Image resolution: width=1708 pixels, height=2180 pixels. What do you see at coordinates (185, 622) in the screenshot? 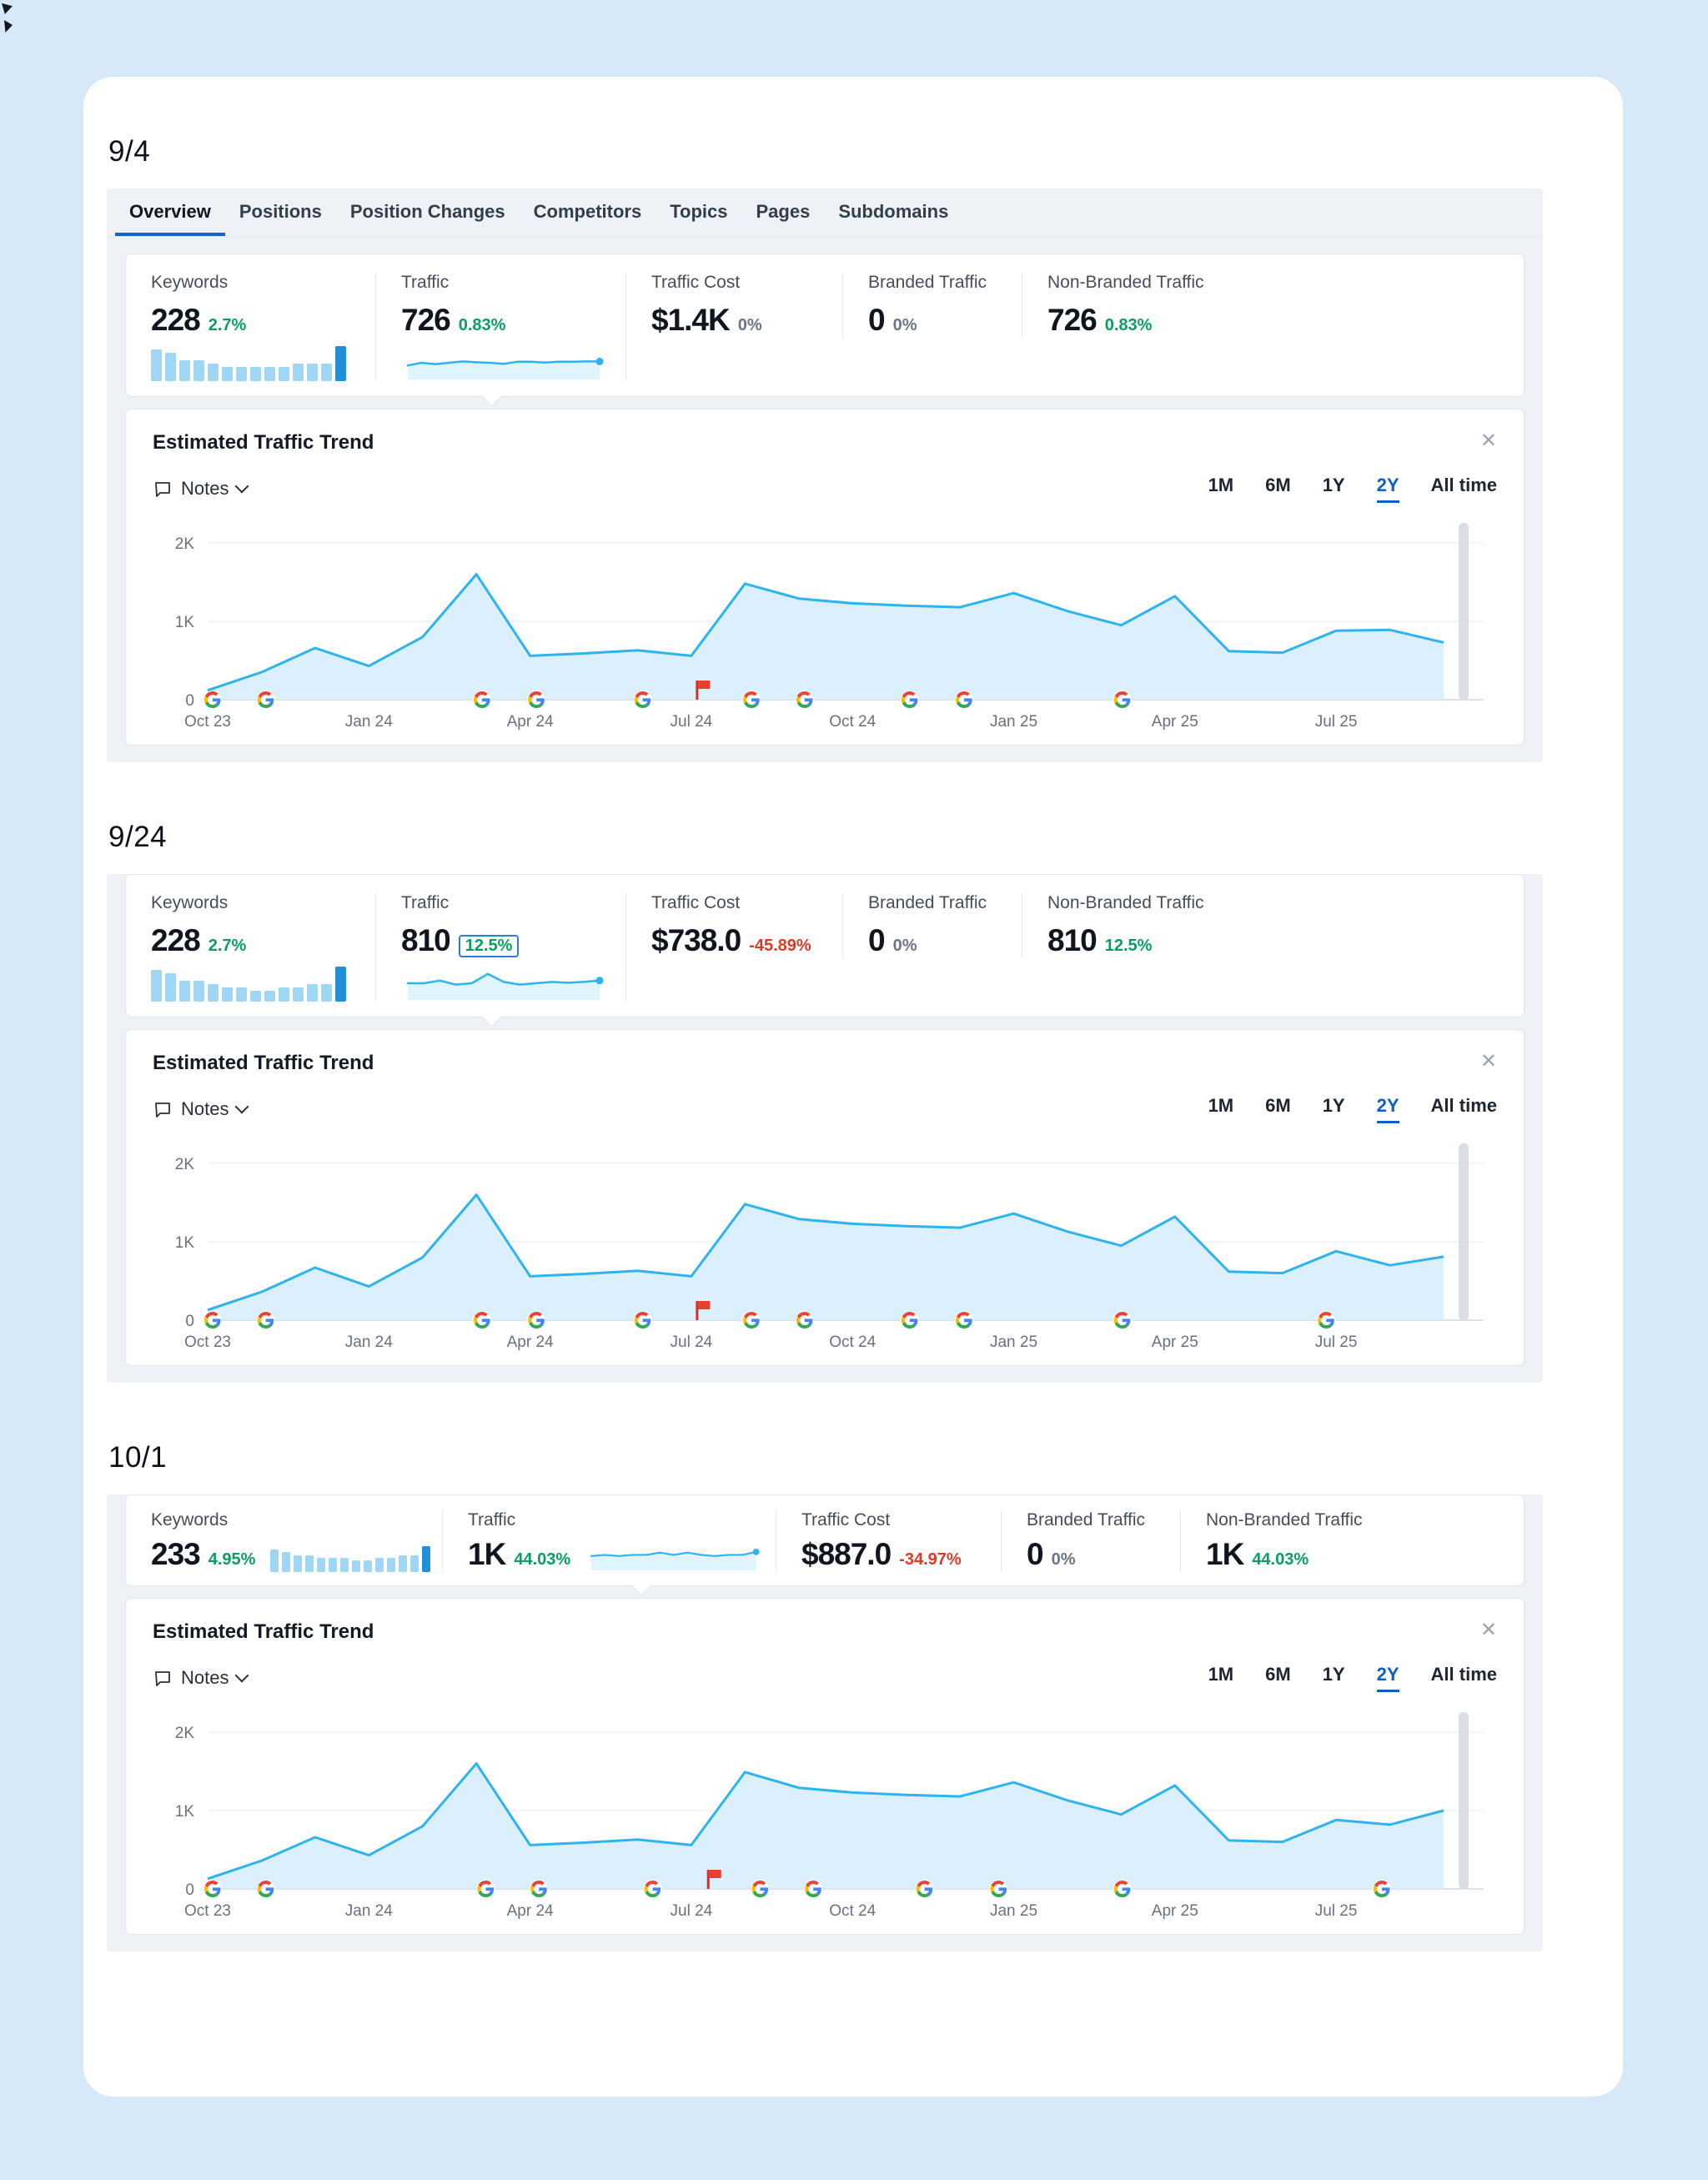
I see `svg-text: 1K` at bounding box center [185, 622].